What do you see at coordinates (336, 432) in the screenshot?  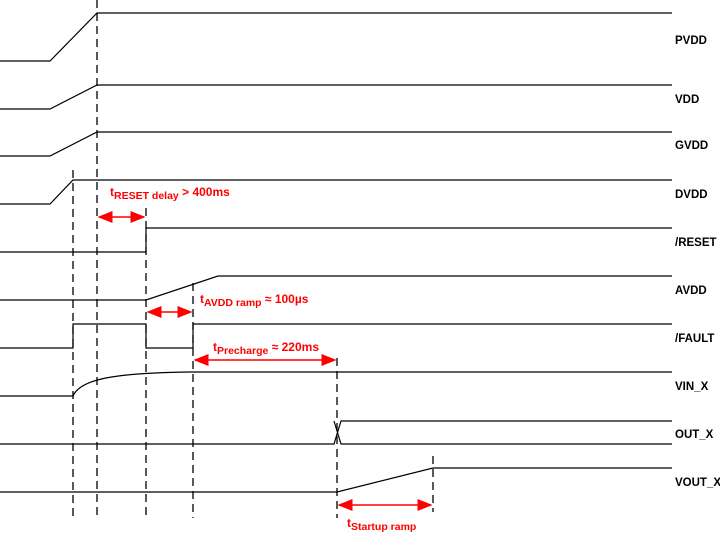 I see `out-x-waveform` at bounding box center [336, 432].